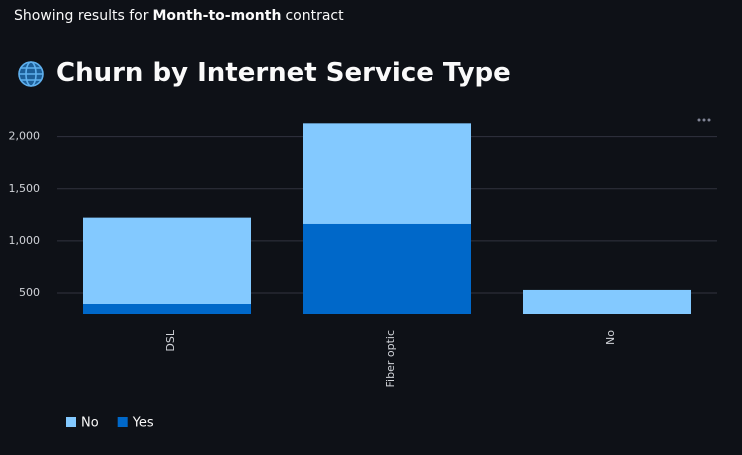  What do you see at coordinates (704, 120) in the screenshot?
I see `menu-dots` at bounding box center [704, 120].